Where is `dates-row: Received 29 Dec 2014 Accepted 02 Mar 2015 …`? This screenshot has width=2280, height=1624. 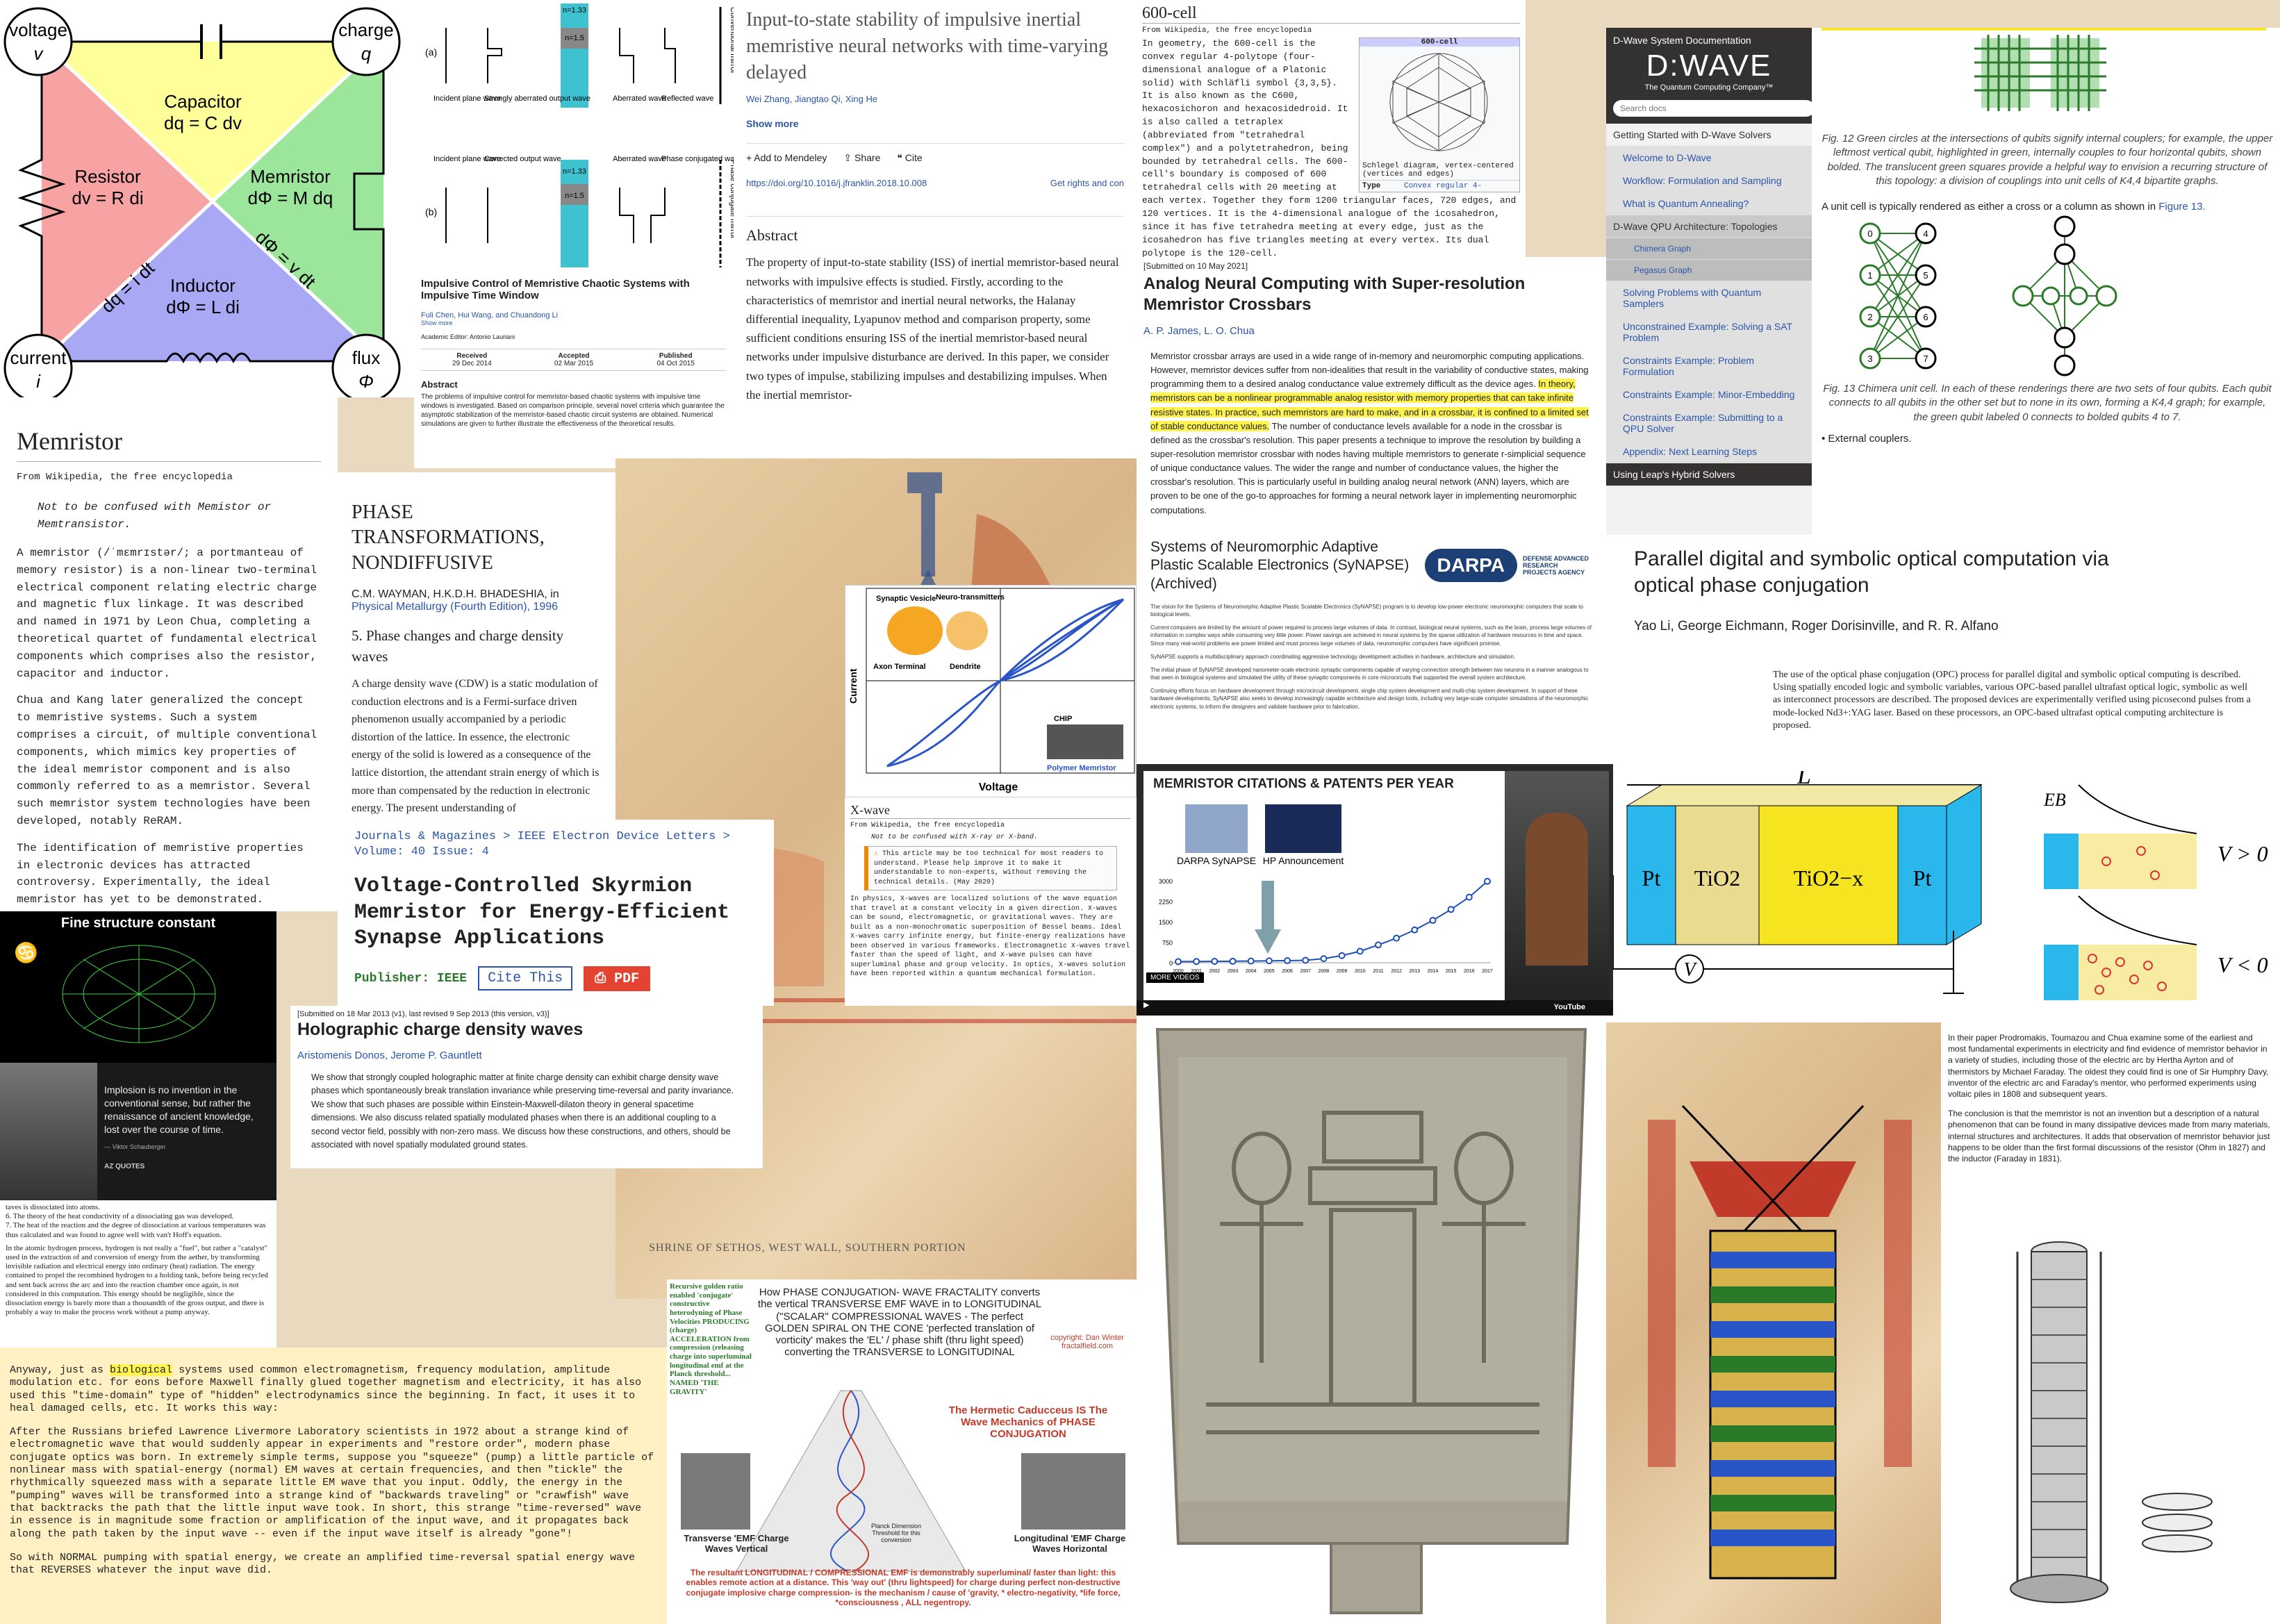
dates-row: Received 29 Dec 2014 Accepted 02 Mar 2015 … is located at coordinates (574, 360).